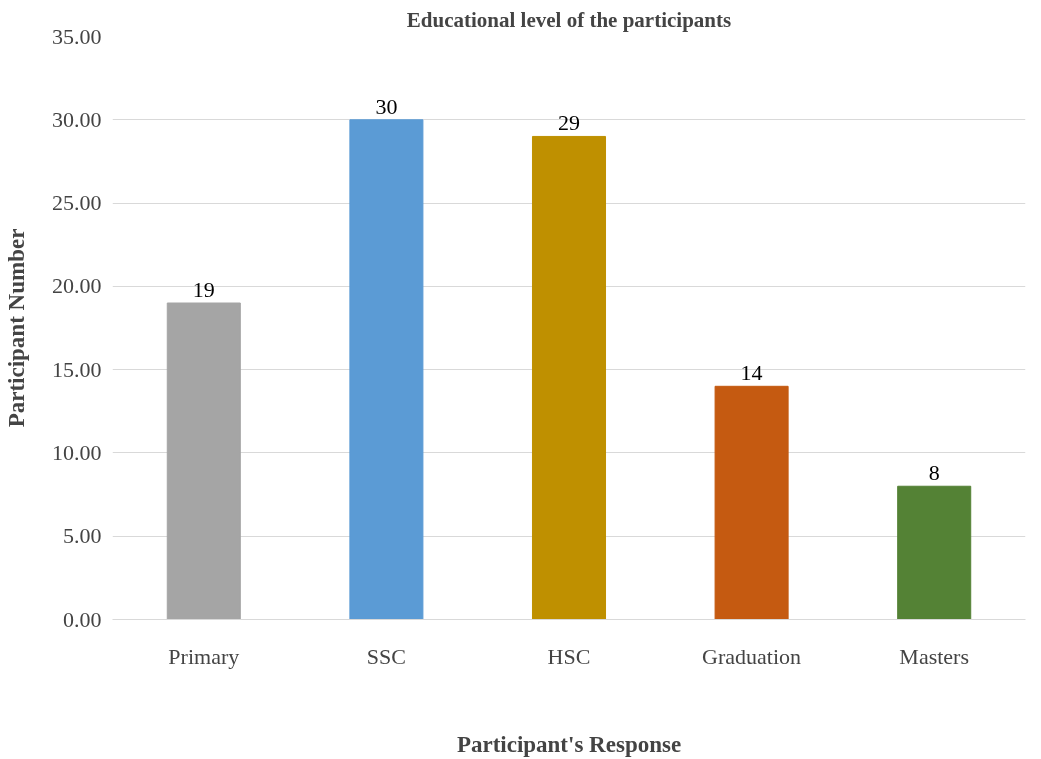  Describe the element at coordinates (934, 473) in the screenshot. I see `data-label: 8` at that location.